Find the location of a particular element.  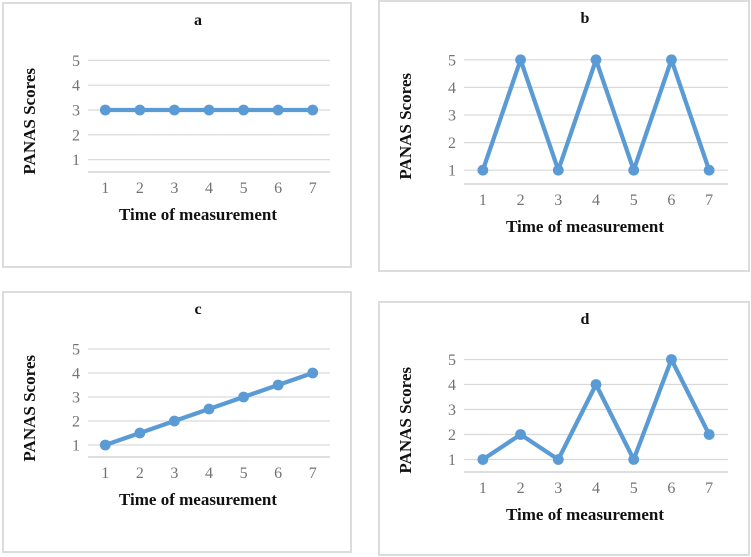

y-axis-label-d: PANAS Scores is located at coordinates (405, 420).